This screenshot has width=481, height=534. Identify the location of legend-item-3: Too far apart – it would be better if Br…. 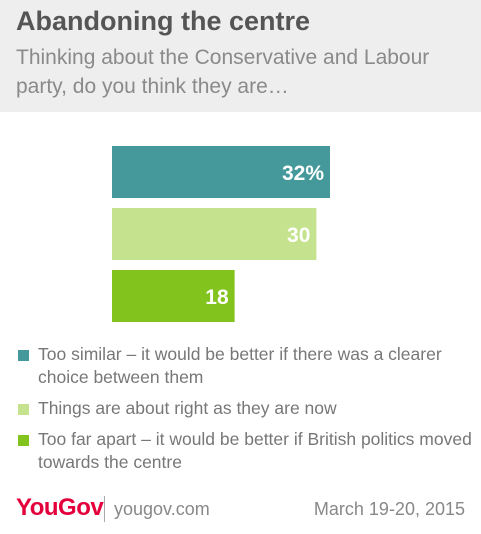
(248, 451).